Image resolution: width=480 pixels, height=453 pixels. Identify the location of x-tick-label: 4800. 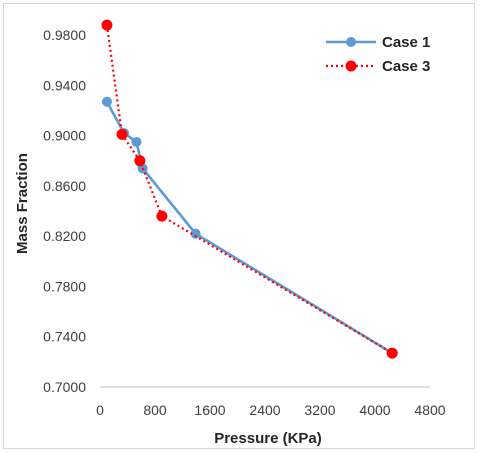
(429, 410).